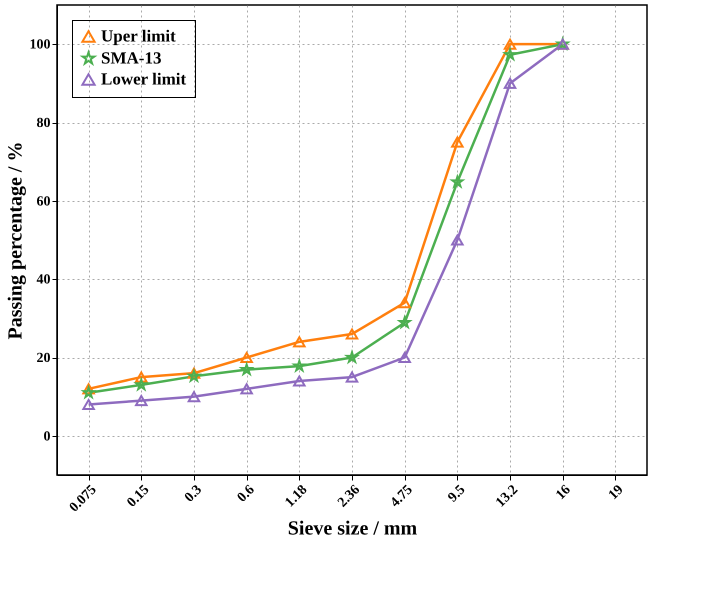 This screenshot has height=606, width=728. I want to click on x-tick-label: 13.2, so click(507, 496).